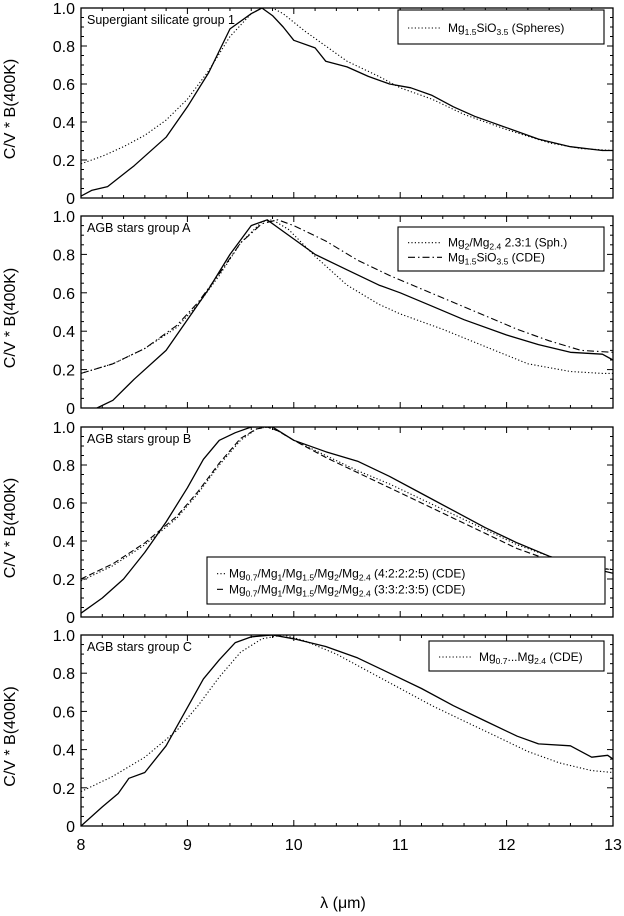 Image resolution: width=624 pixels, height=916 pixels. What do you see at coordinates (347, 503) in the screenshot?
I see `series-line-dashed` at bounding box center [347, 503].